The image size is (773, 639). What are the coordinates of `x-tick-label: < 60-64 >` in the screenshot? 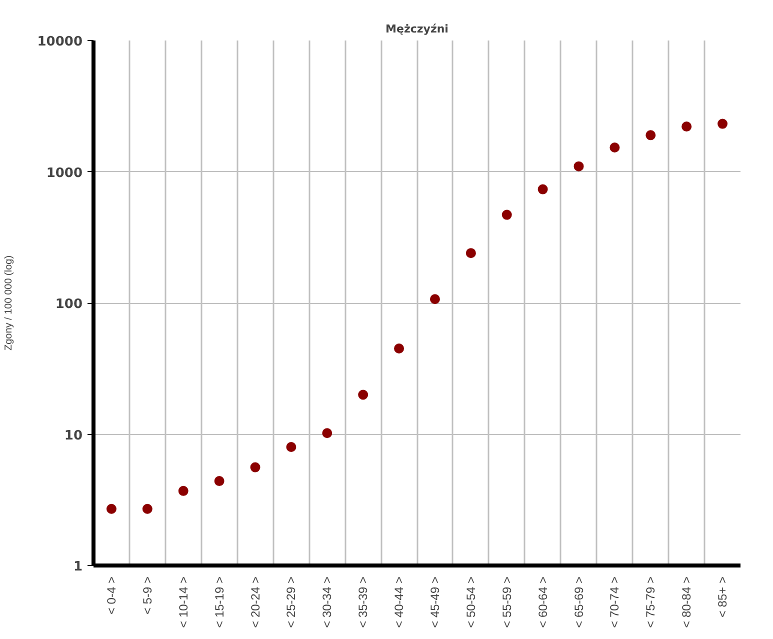 It's located at (543, 602).